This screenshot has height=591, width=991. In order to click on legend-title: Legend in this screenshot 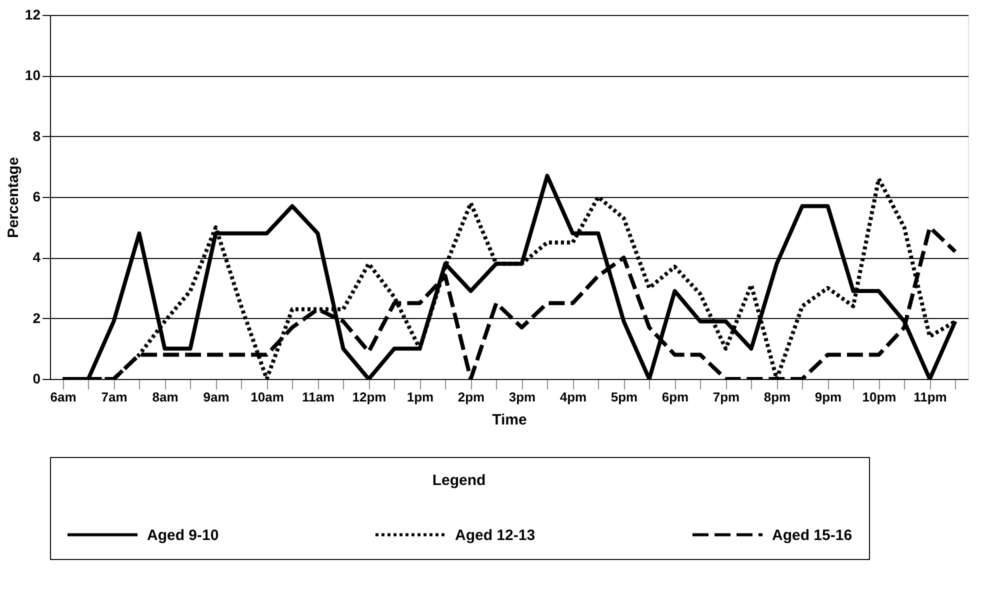, I will do `click(459, 480)`.